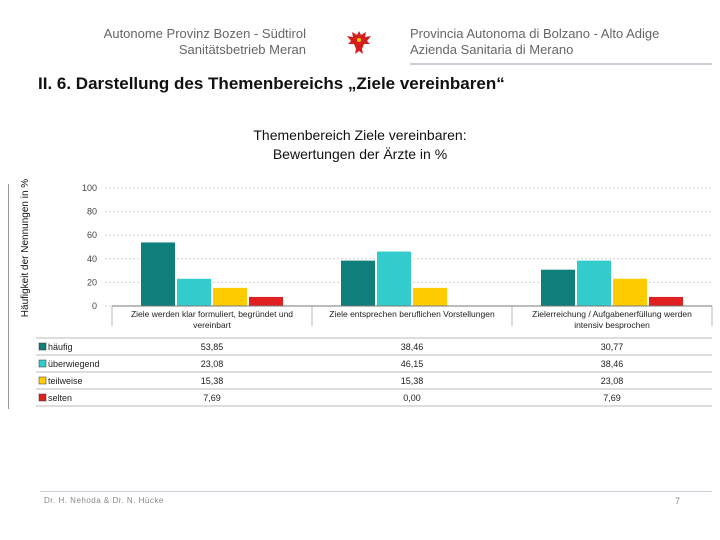  Describe the element at coordinates (612, 325) in the screenshot. I see `category-label: intensiv besprochen` at that location.